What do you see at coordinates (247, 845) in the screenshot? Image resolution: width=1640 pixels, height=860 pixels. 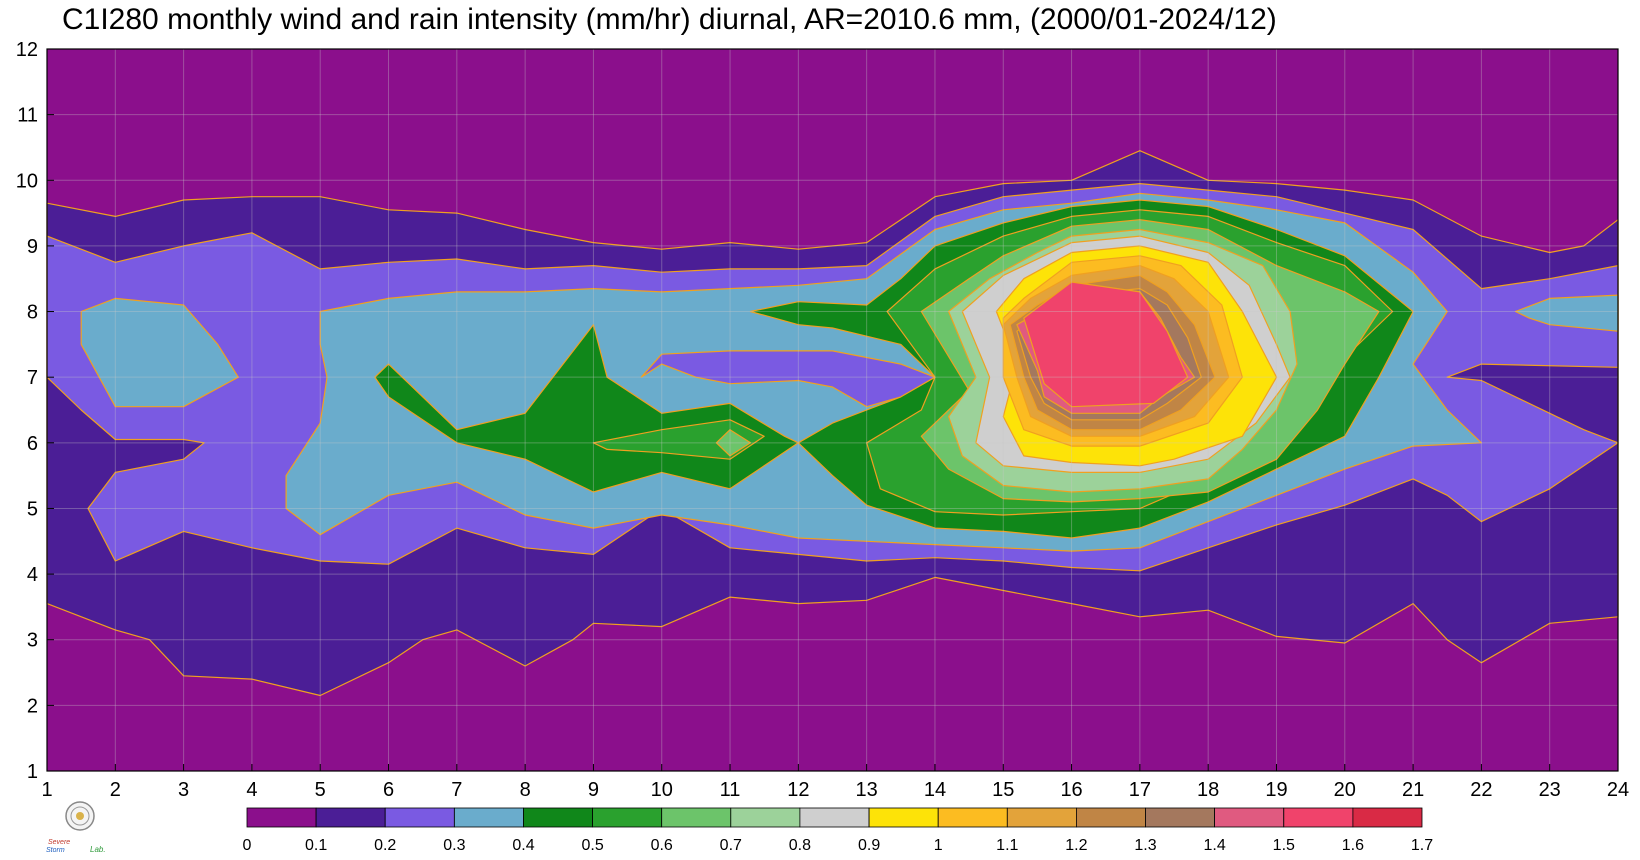 I see `colorbar-label: 0` at bounding box center [247, 845].